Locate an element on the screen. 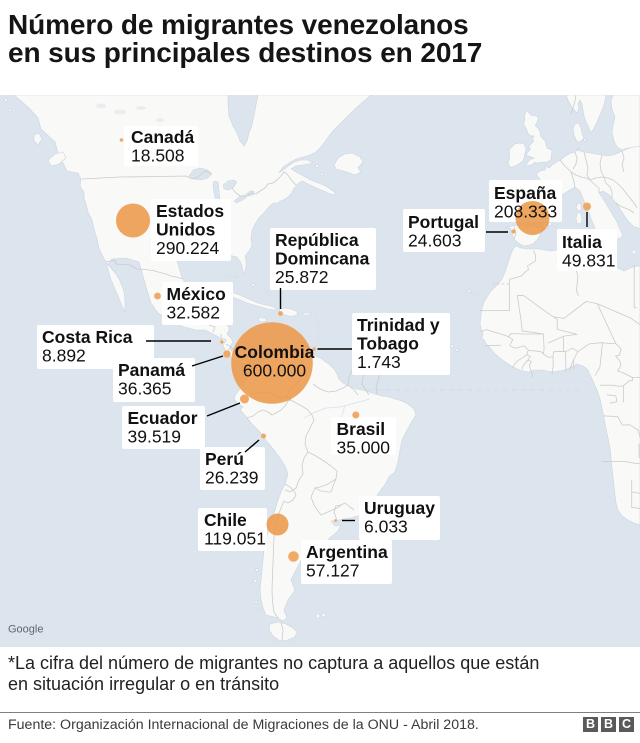 The width and height of the screenshot is (640, 743). svg-text: República is located at coordinates (317, 240).